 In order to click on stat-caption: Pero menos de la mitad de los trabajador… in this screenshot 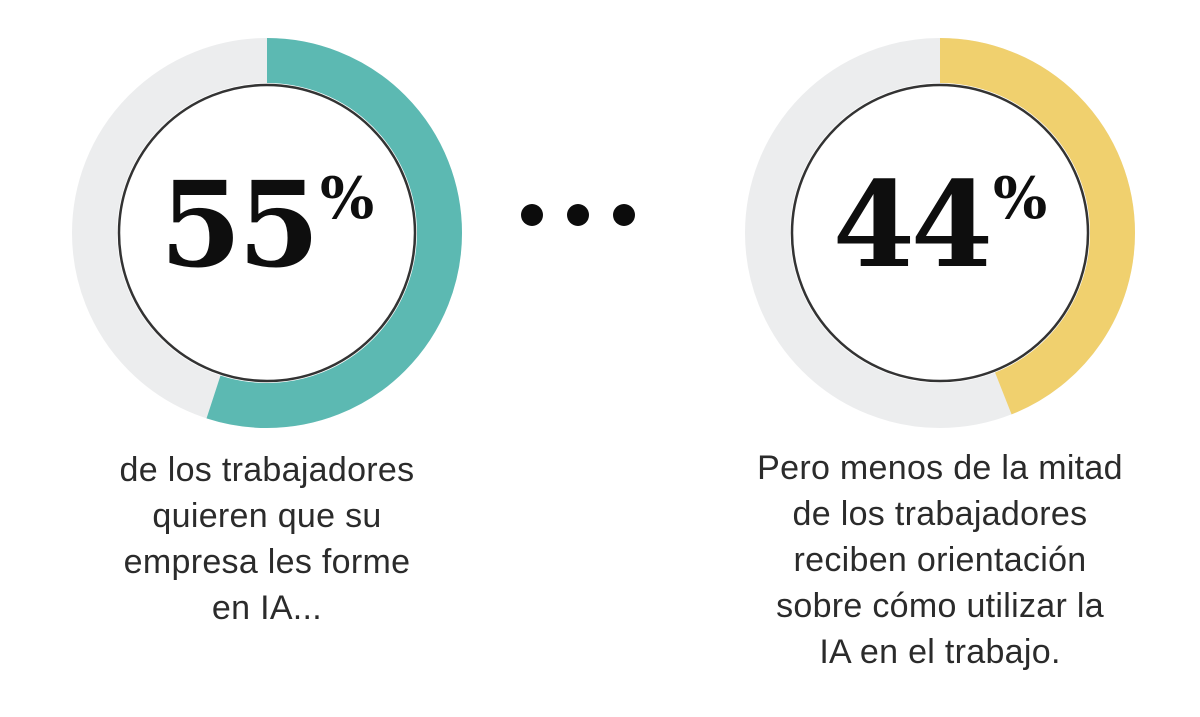, I will do `click(940, 560)`.